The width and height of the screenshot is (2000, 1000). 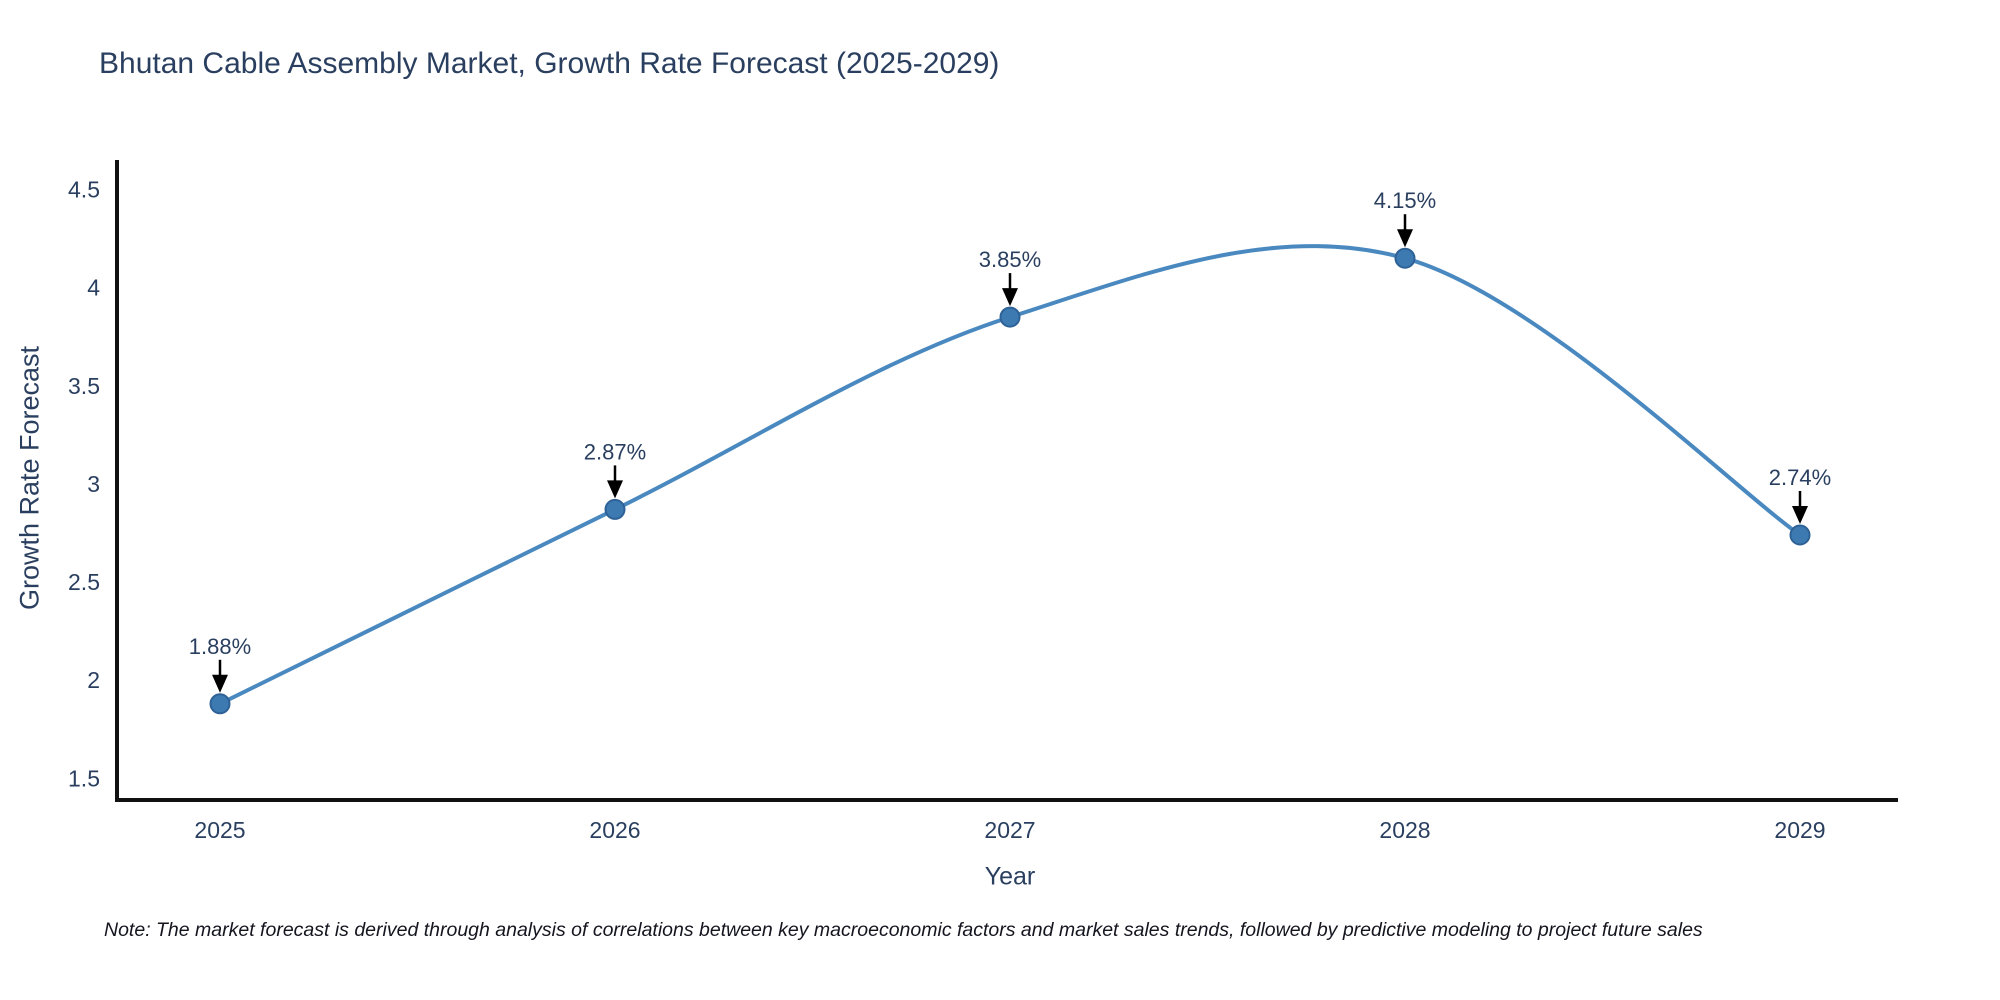 I want to click on data-label: 2.74%, so click(x=1800, y=477).